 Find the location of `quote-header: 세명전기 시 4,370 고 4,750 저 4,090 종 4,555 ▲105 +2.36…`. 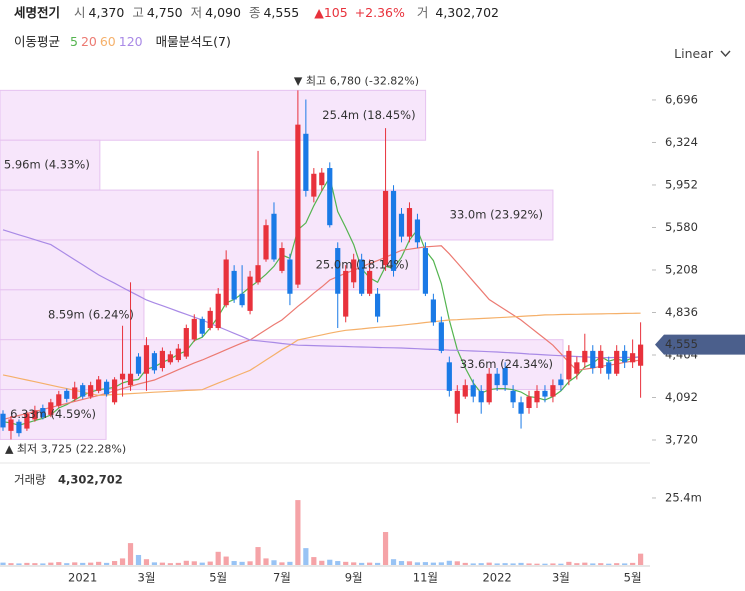

quote-header: 세명전기 시 4,370 고 4,750 저 4,090 종 4,555 ▲105 +2.36… is located at coordinates (258, 11).